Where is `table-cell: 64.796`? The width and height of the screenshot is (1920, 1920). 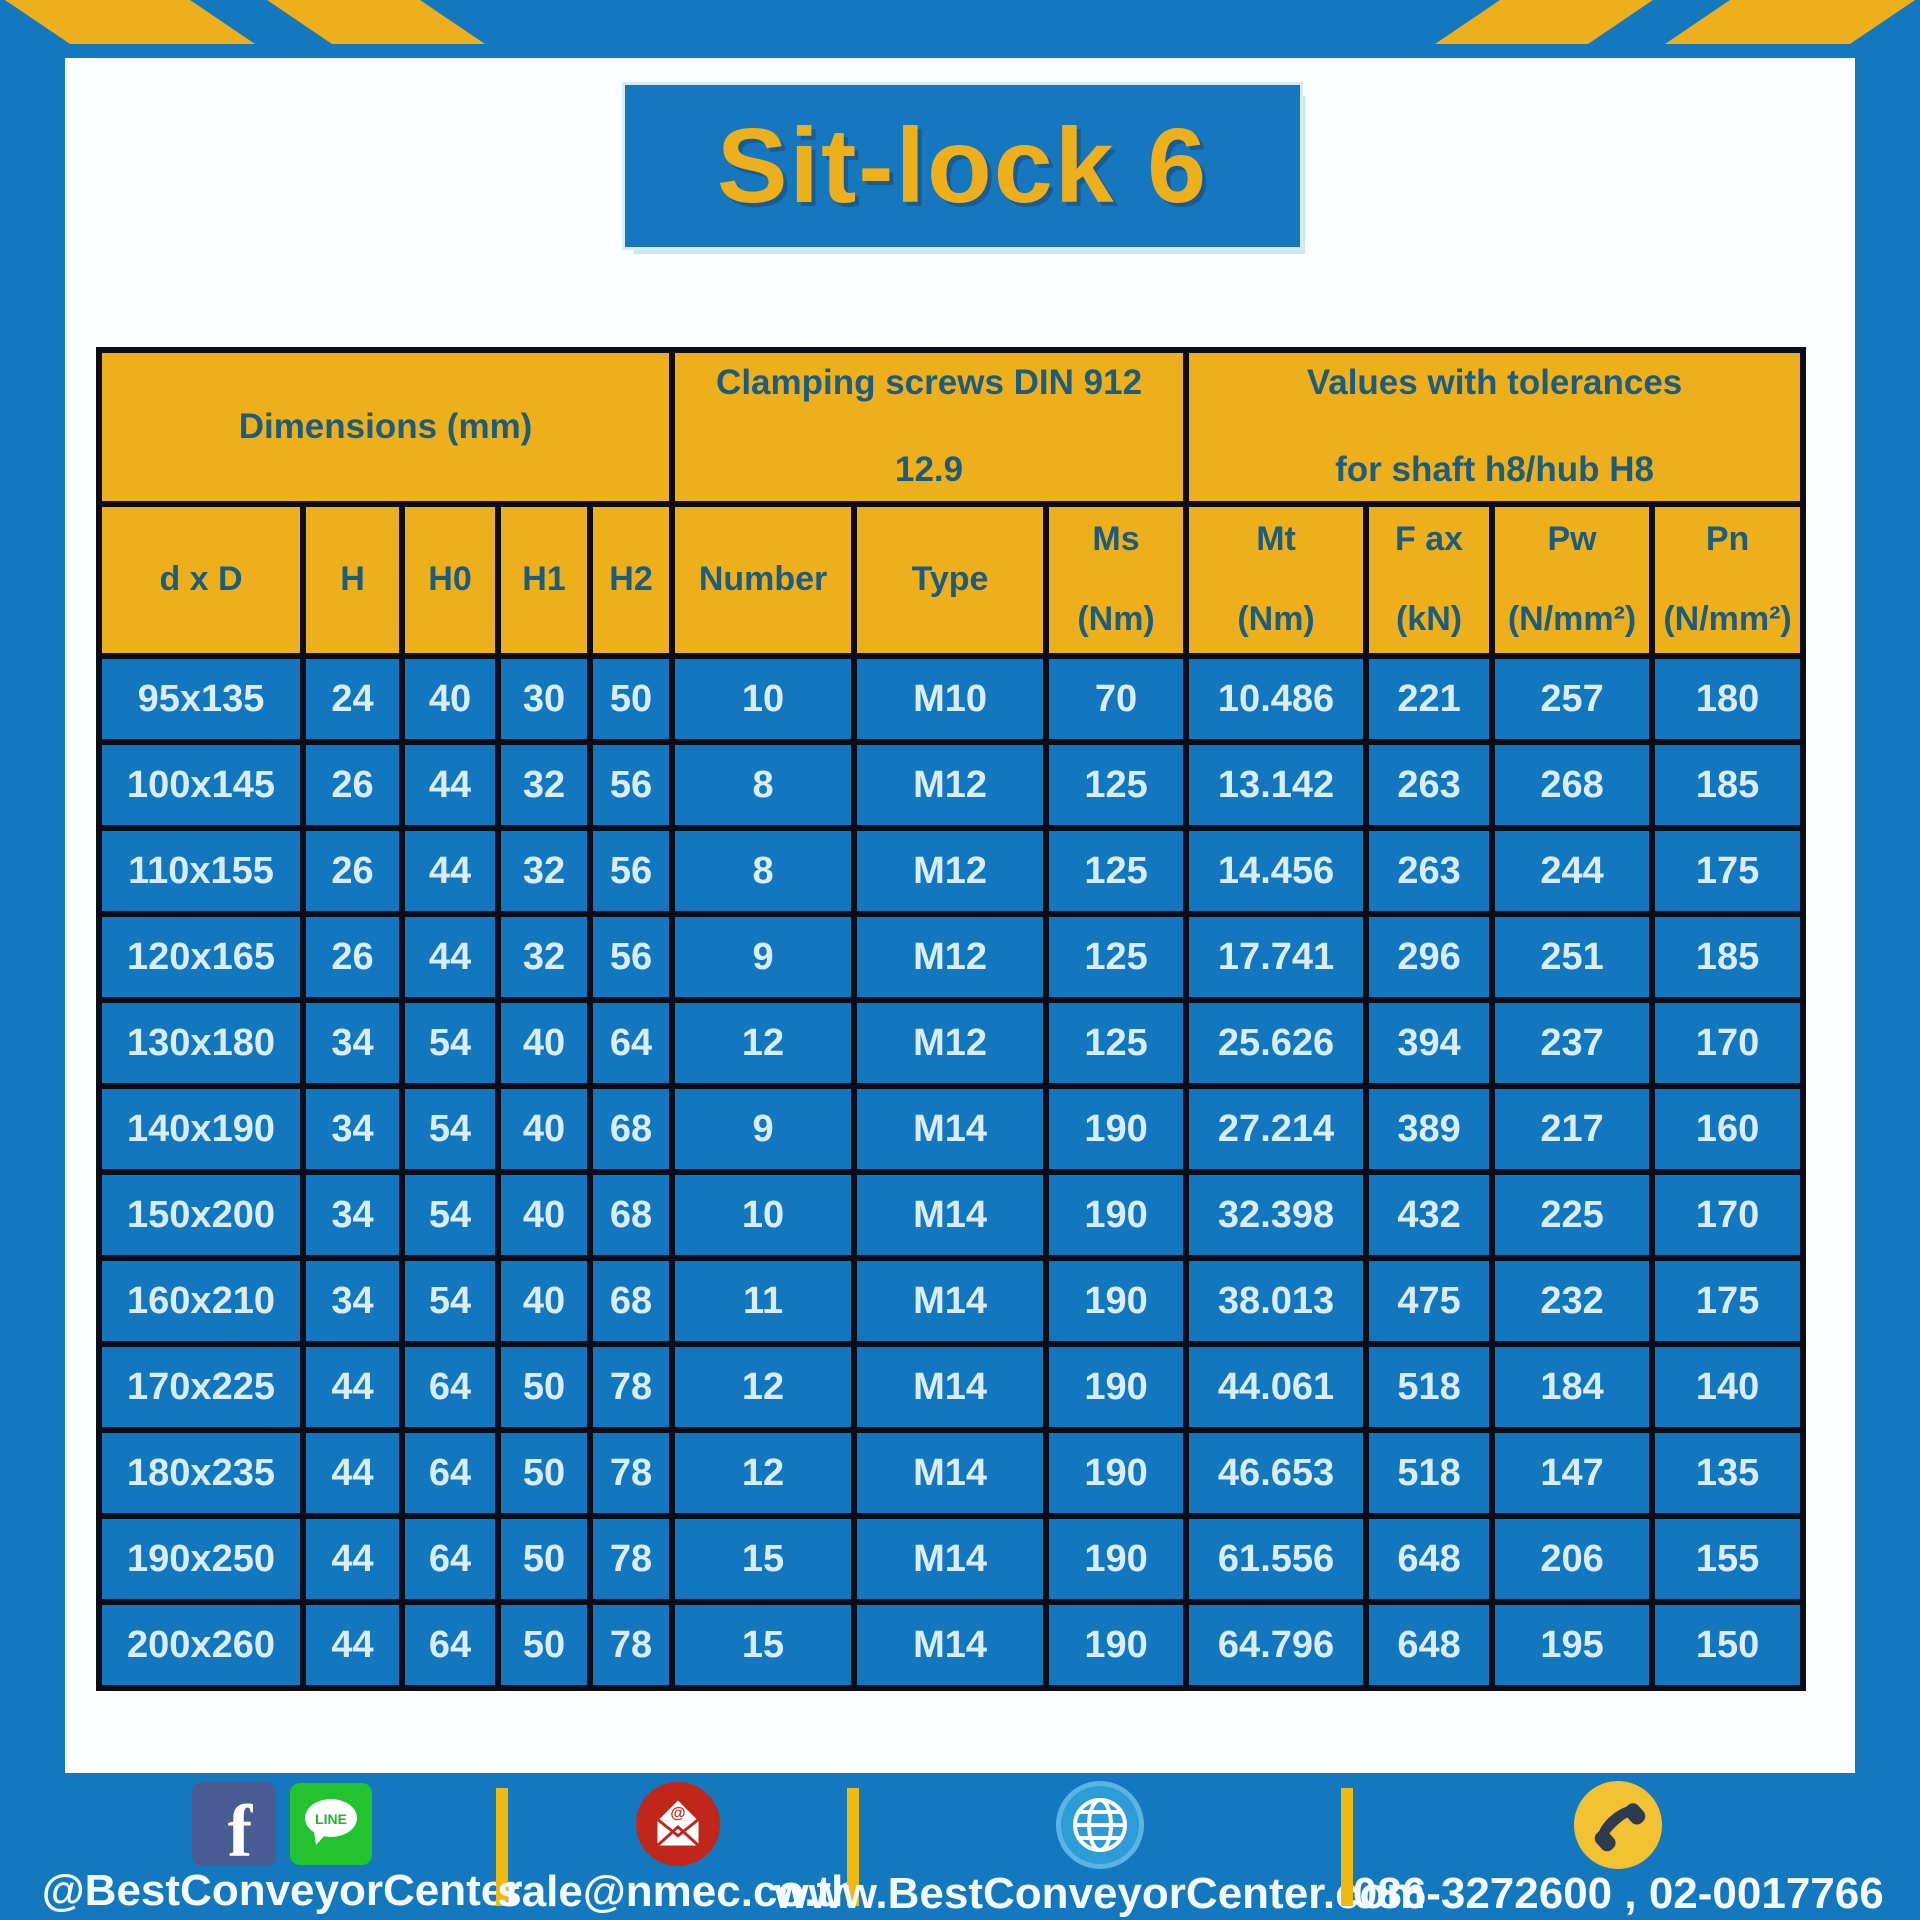
table-cell: 64.796 is located at coordinates (1276, 1645).